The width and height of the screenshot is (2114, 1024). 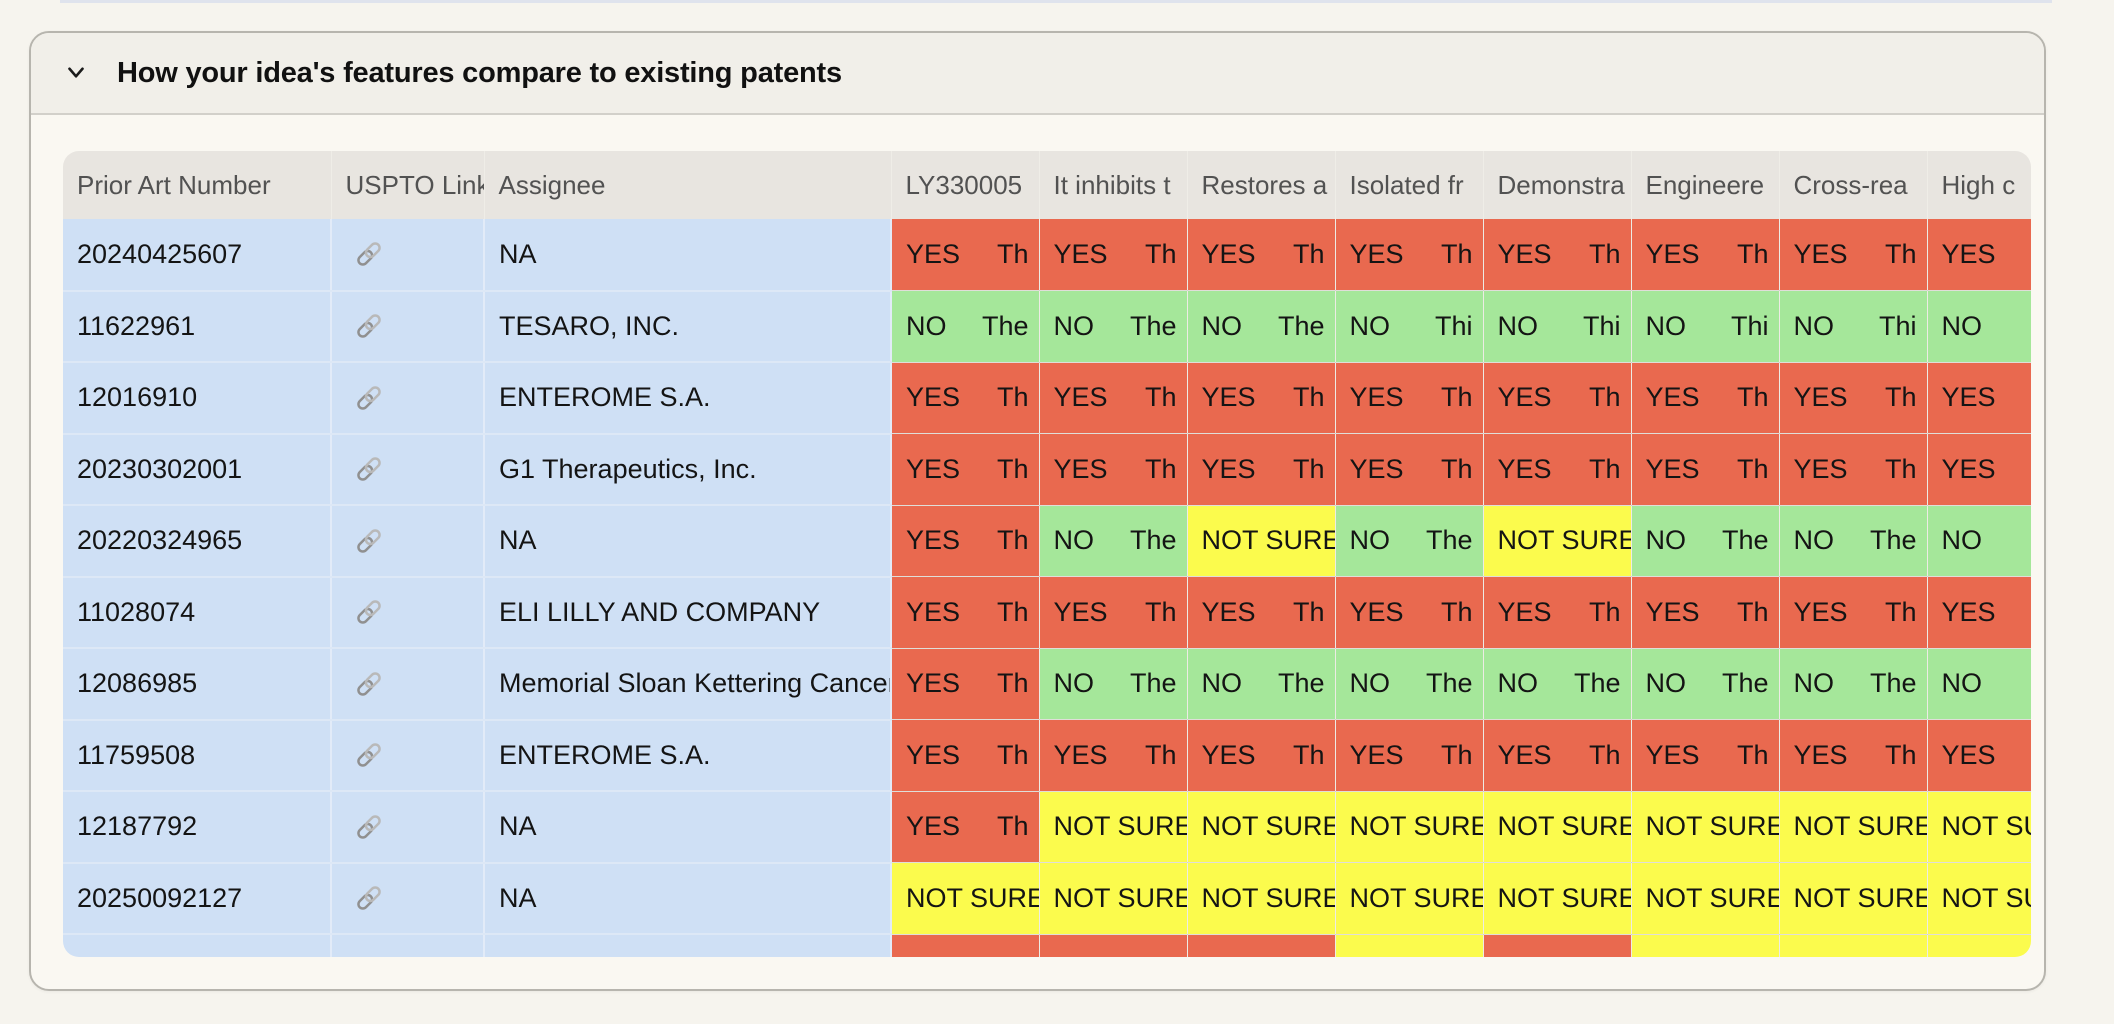 I want to click on chevron-down-icon, so click(x=76, y=73).